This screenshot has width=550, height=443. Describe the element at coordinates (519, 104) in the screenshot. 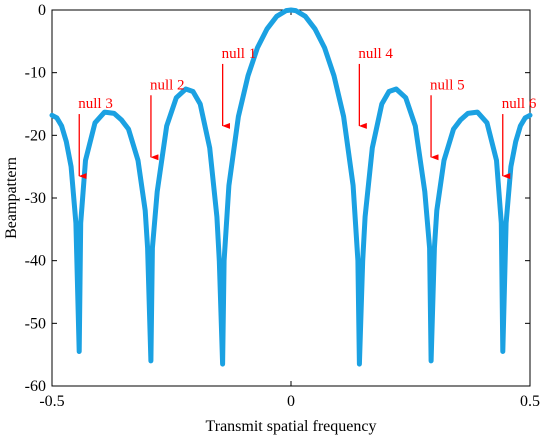

I see `null-label: null 6` at that location.